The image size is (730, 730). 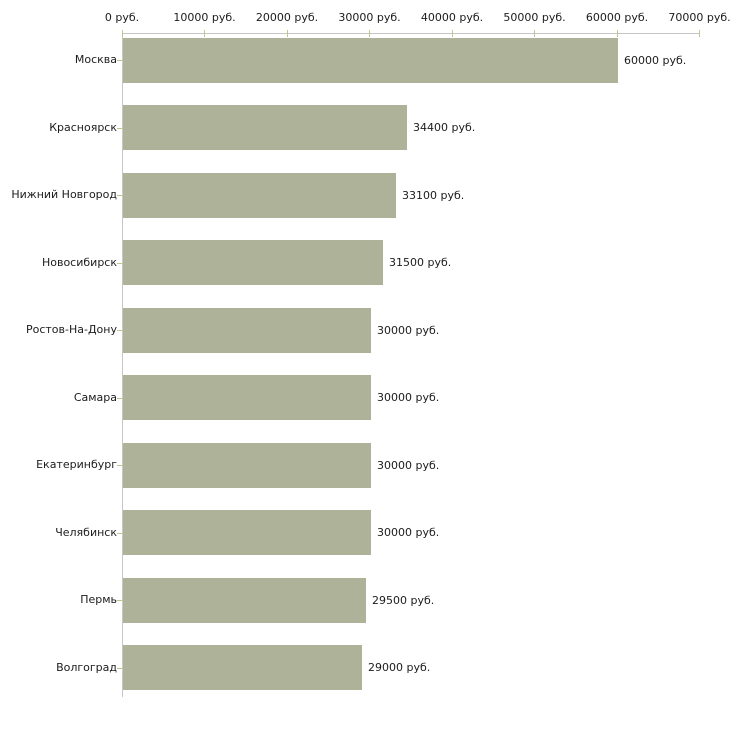 I want to click on value-label: 31500 руб., so click(x=420, y=262).